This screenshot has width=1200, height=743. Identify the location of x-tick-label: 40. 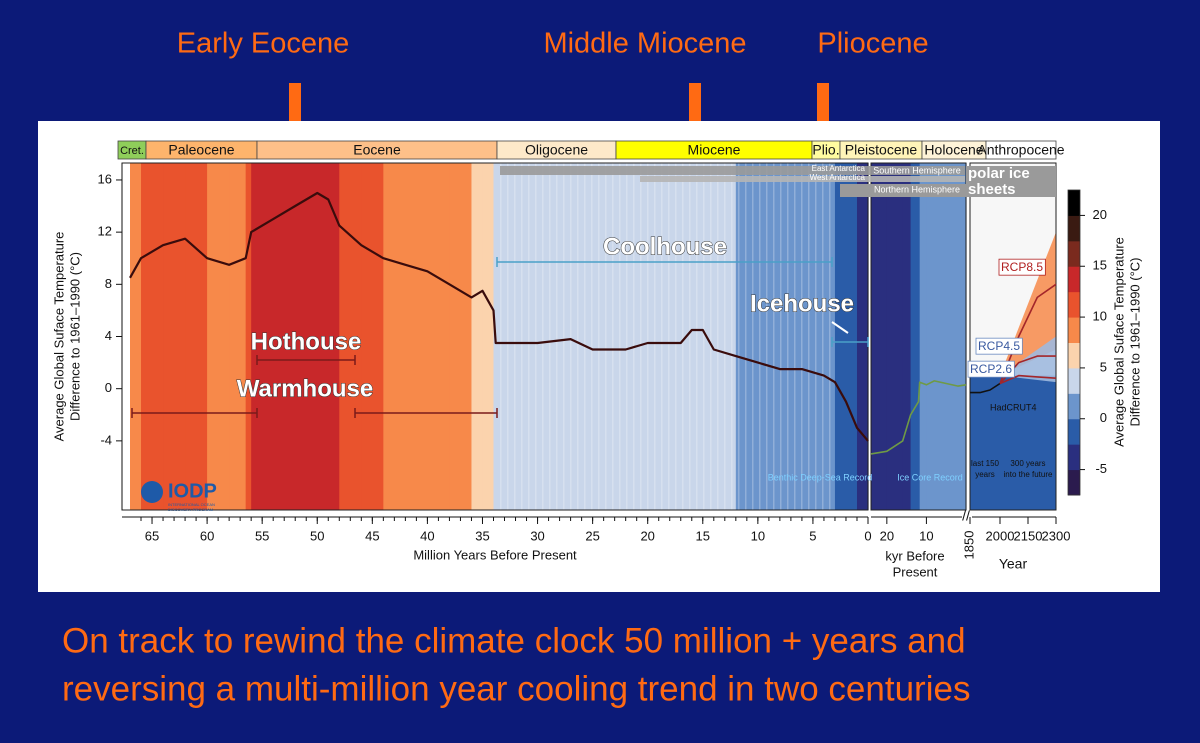
(427, 535).